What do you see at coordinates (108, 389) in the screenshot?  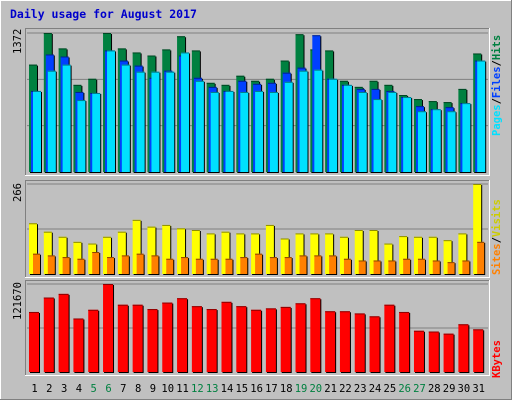 I see `day-label-6: 6` at bounding box center [108, 389].